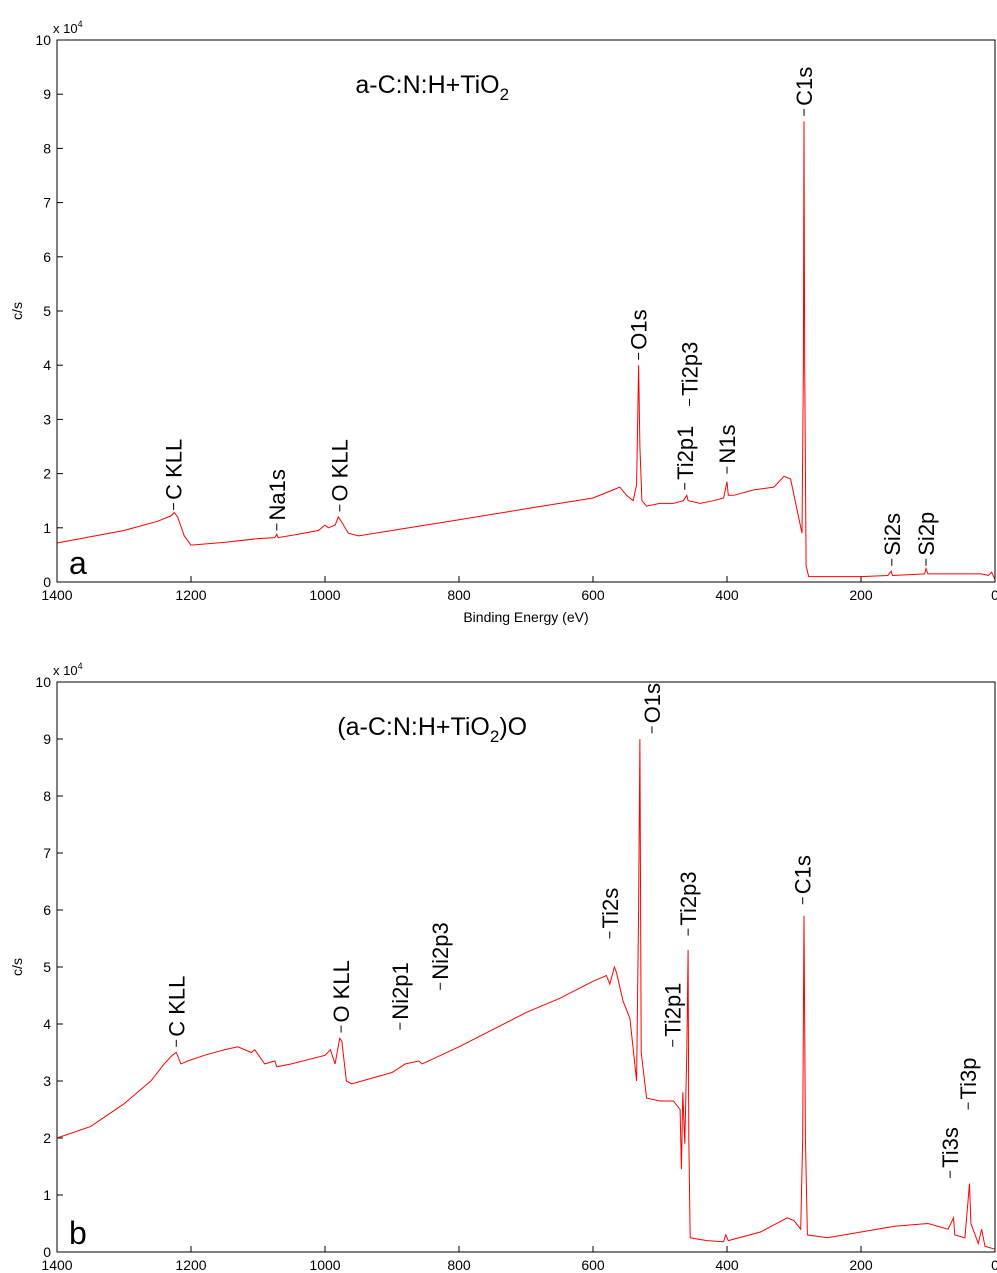  I want to click on x-axis-label: Binding Energy (eV), so click(525, 617).